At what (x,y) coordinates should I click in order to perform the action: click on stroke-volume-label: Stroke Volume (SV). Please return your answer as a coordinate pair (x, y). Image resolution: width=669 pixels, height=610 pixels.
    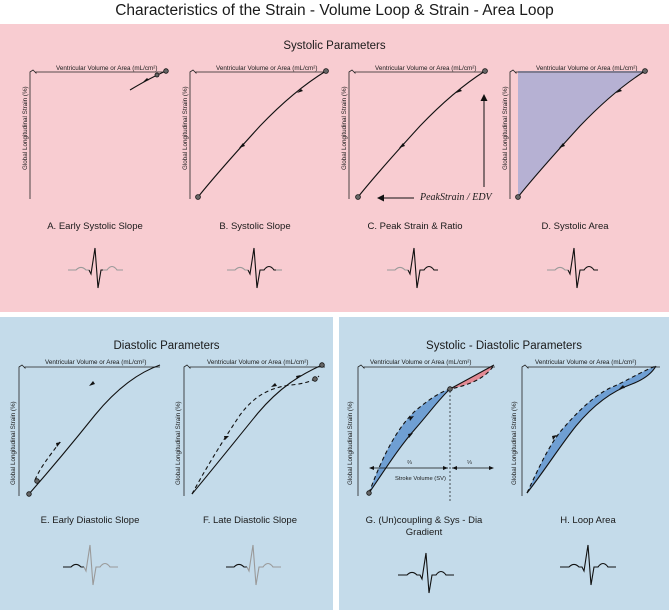
    Looking at the image, I should click on (420, 479).